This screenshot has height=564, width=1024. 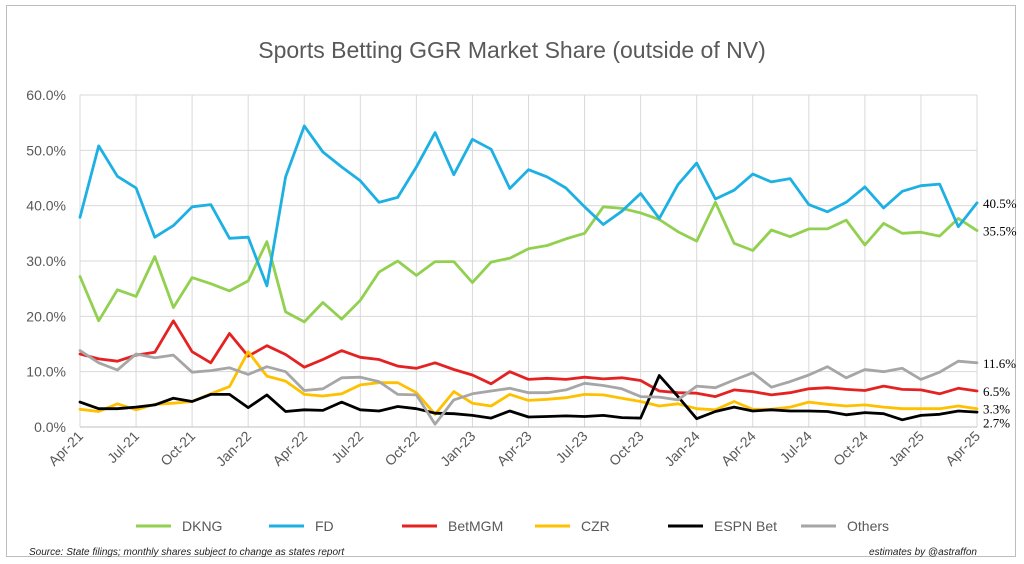 What do you see at coordinates (682, 449) in the screenshot?
I see `x-tick-label: Jan-24` at bounding box center [682, 449].